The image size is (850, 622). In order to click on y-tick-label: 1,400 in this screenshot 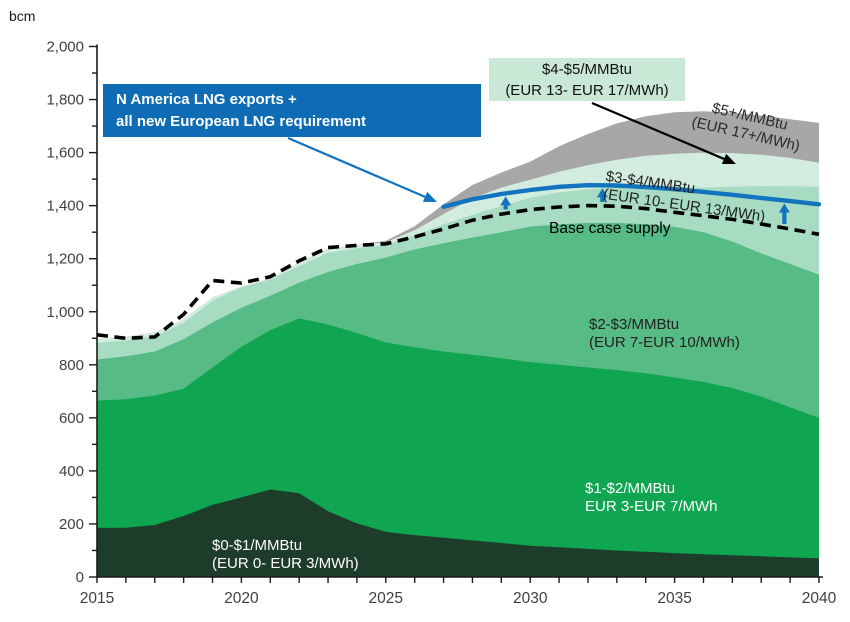, I will do `click(65, 206)`.